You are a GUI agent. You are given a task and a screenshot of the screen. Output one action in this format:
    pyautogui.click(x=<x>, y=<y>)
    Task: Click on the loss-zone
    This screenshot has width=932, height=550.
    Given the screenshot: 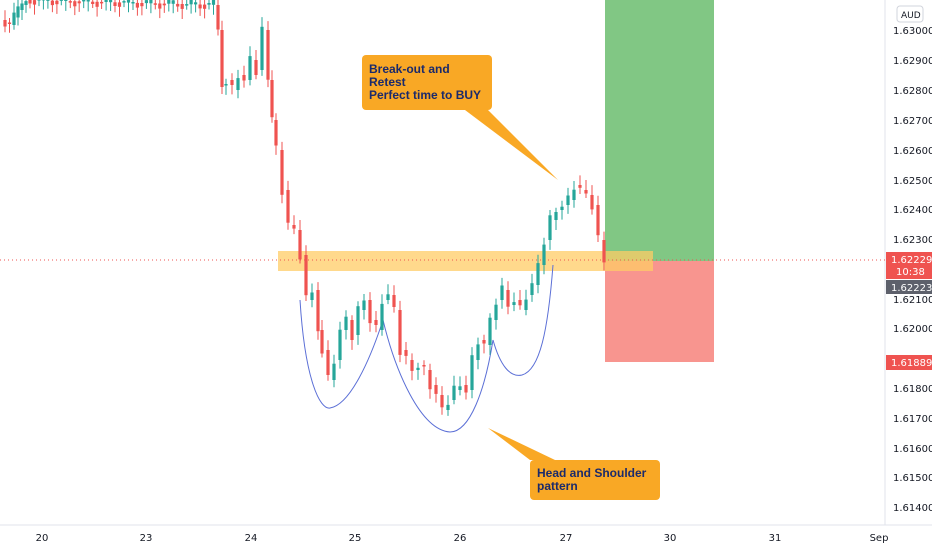 What is the action you would take?
    pyautogui.click(x=659, y=311)
    